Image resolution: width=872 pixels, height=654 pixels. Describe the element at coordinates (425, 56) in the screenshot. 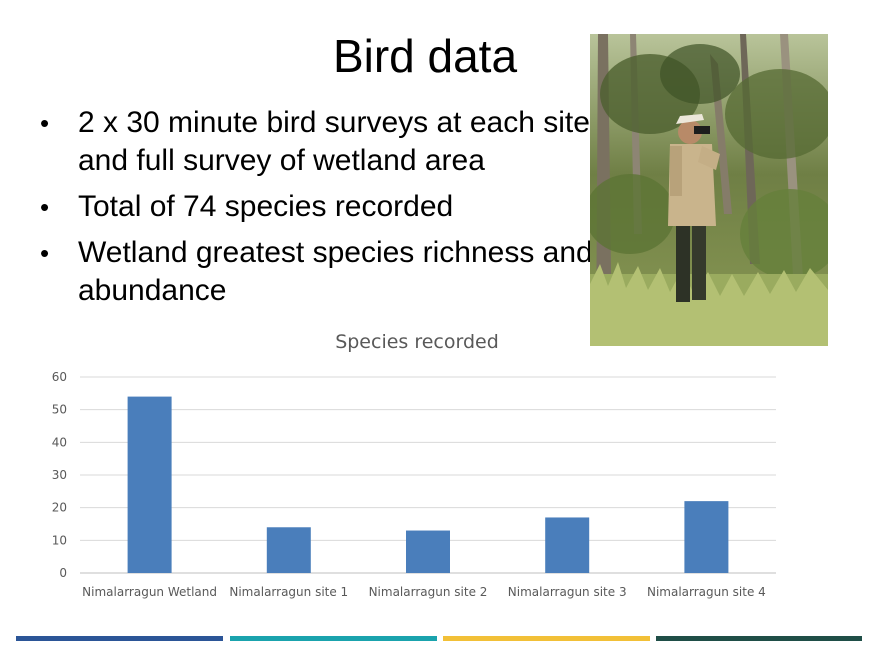

I see `slide-title: Bird data` at that location.